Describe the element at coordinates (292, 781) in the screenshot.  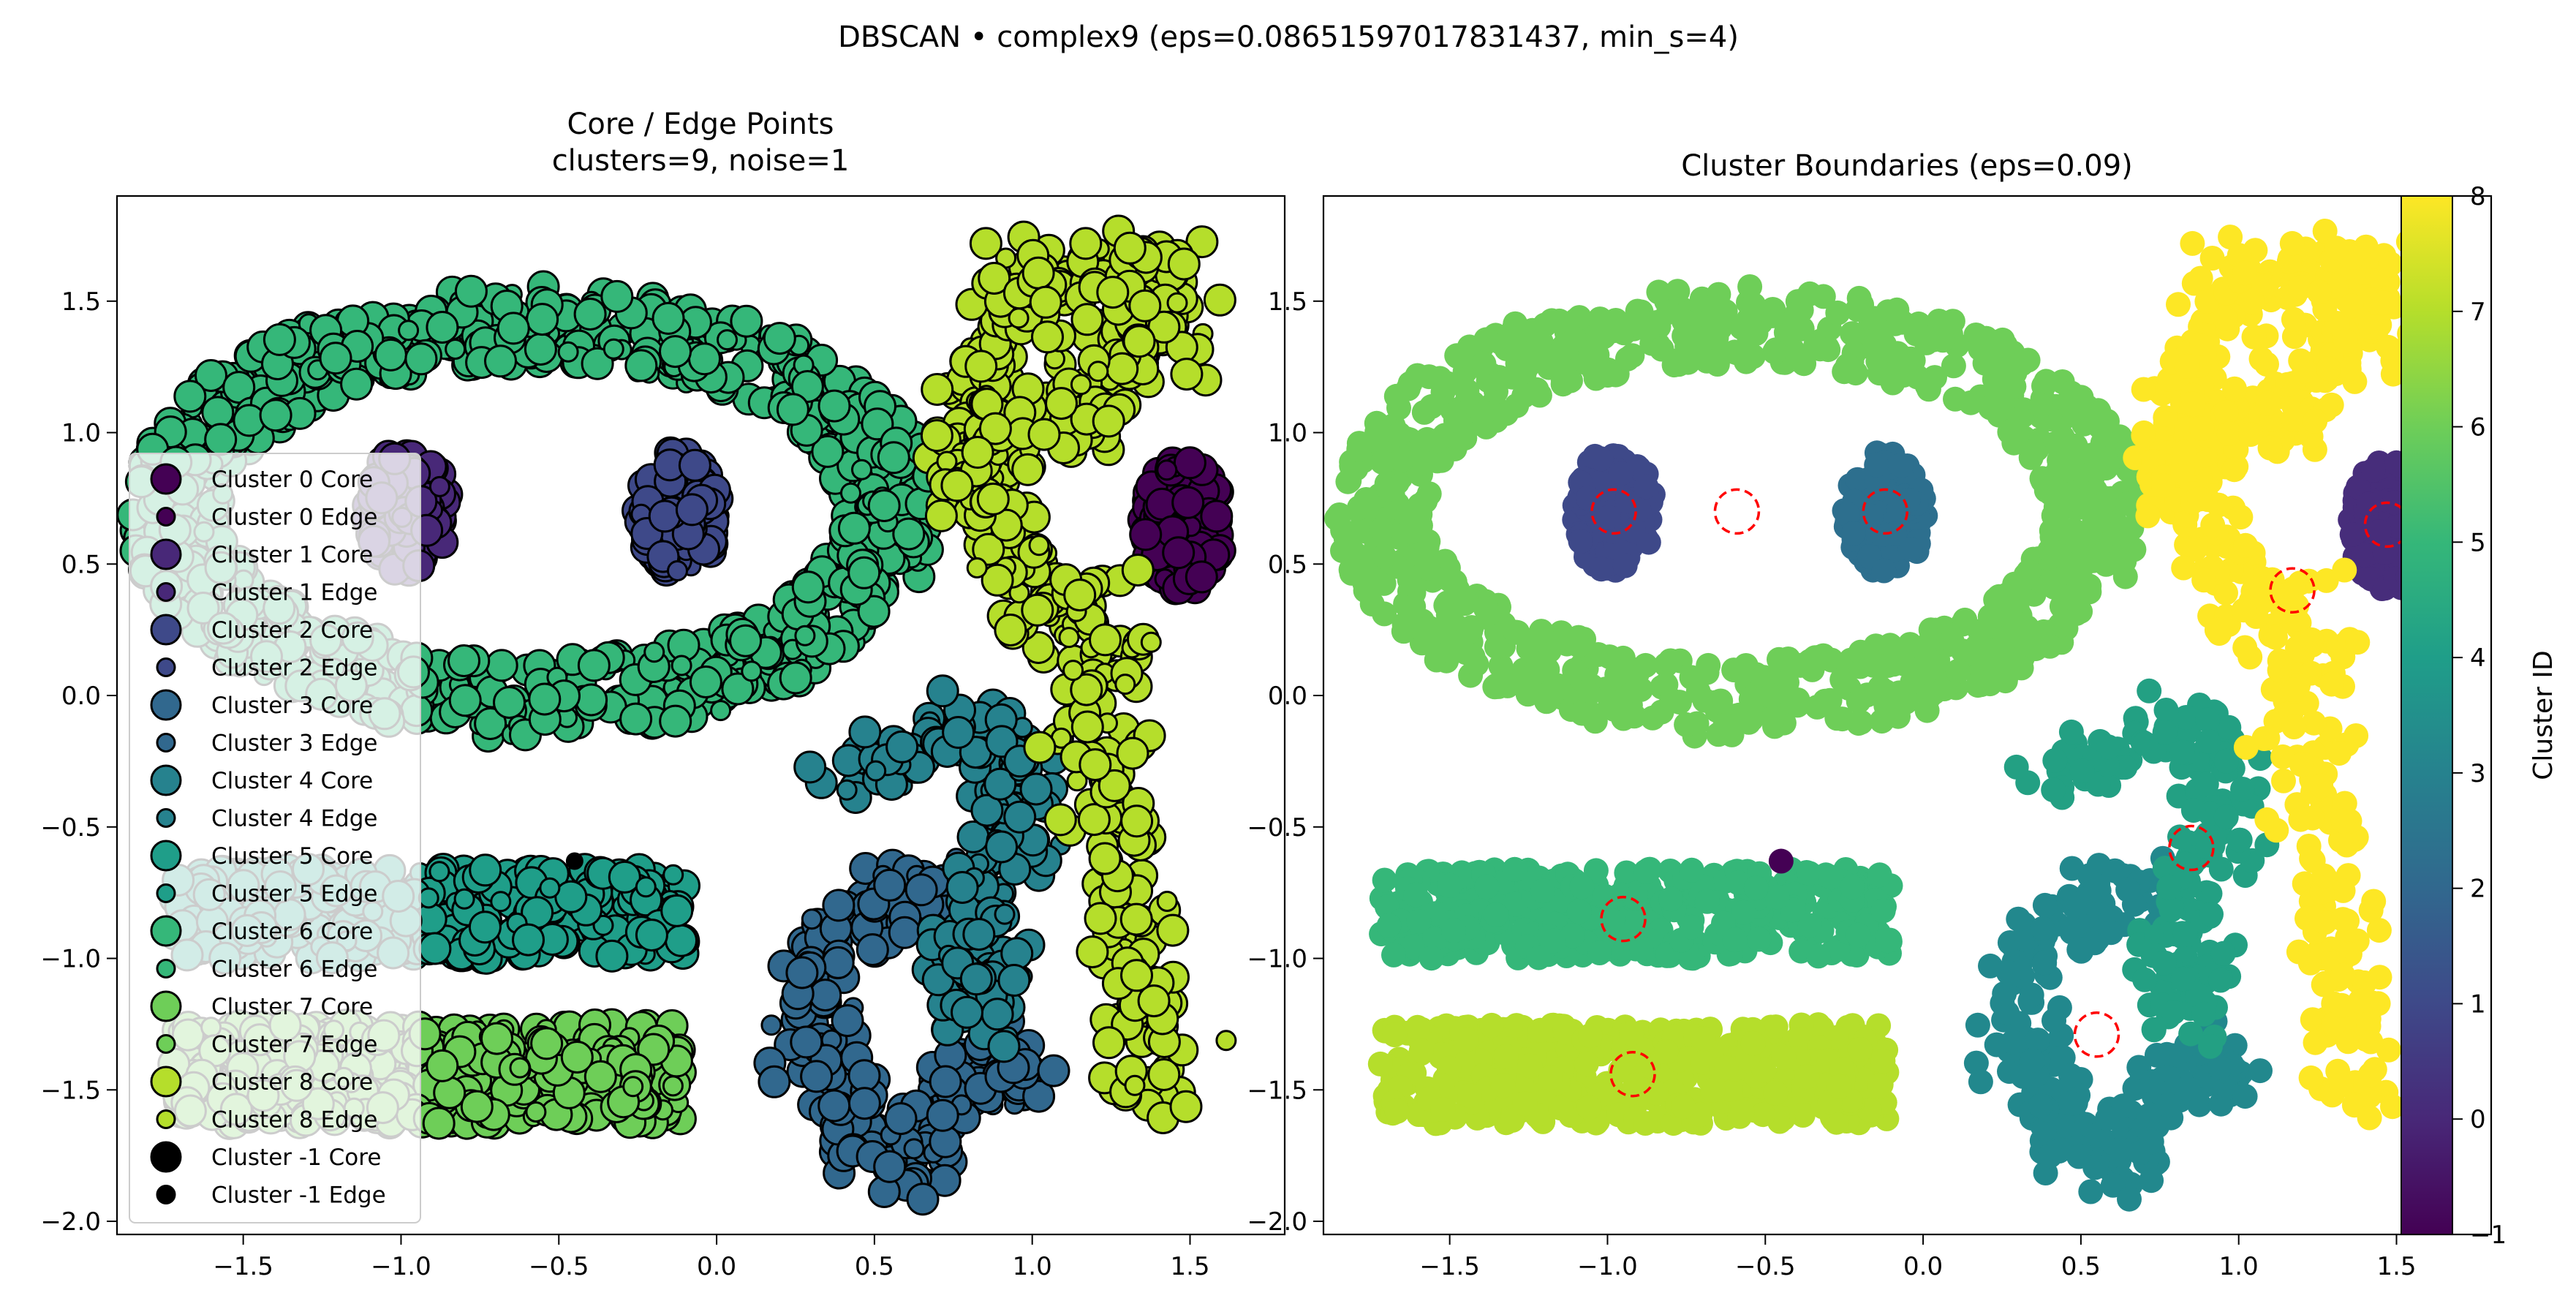
I see `legend-label: Cluster 4 Core` at that location.